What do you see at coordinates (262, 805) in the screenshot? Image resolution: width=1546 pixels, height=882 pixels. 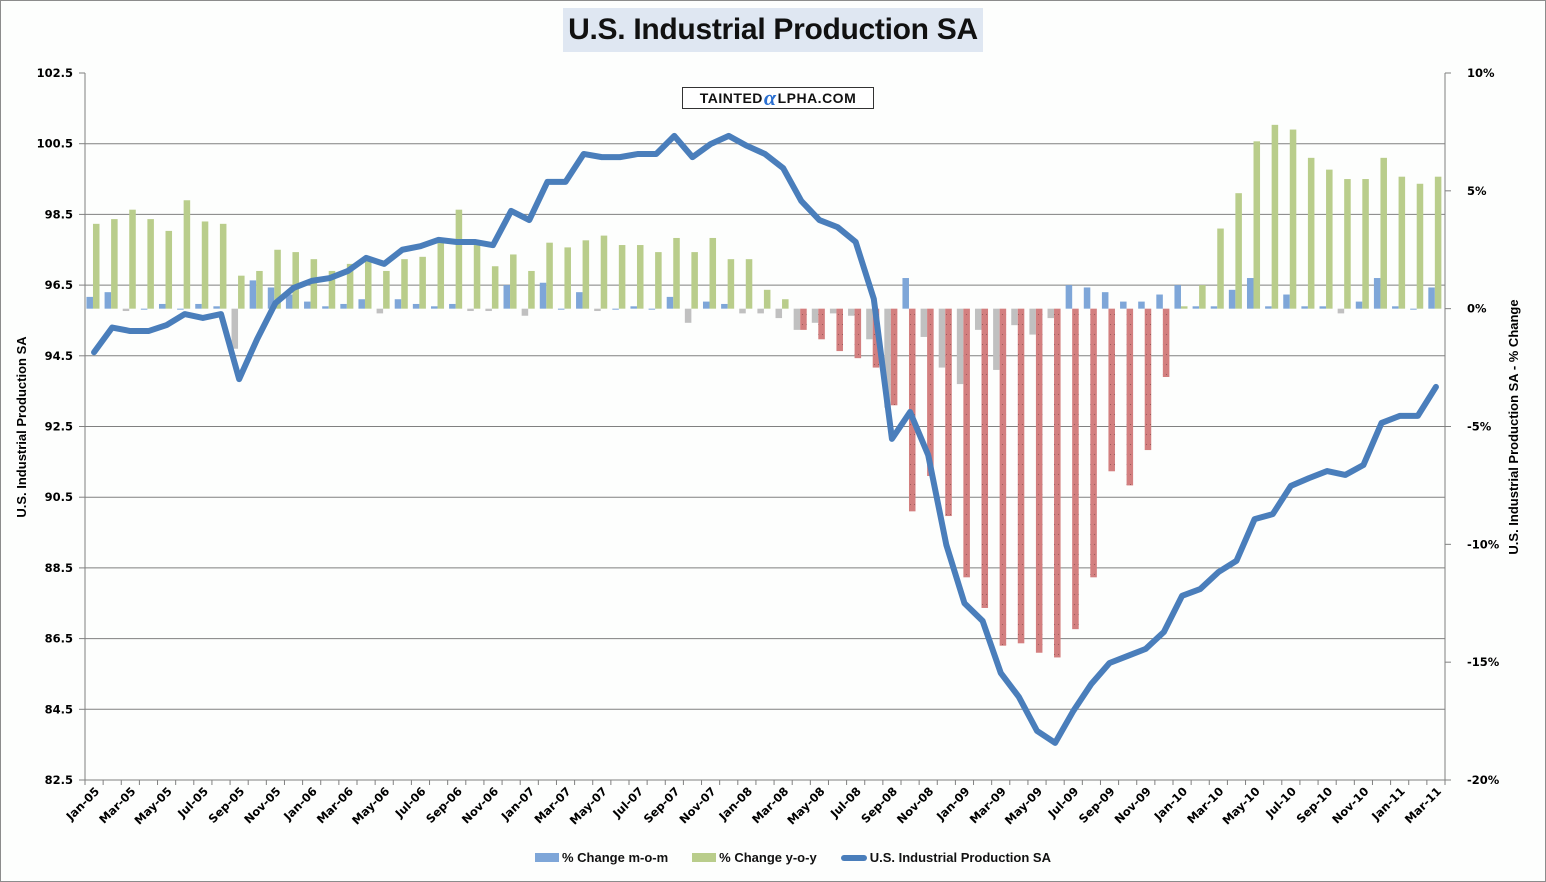 I see `x-tick-label: Nov-05` at bounding box center [262, 805].